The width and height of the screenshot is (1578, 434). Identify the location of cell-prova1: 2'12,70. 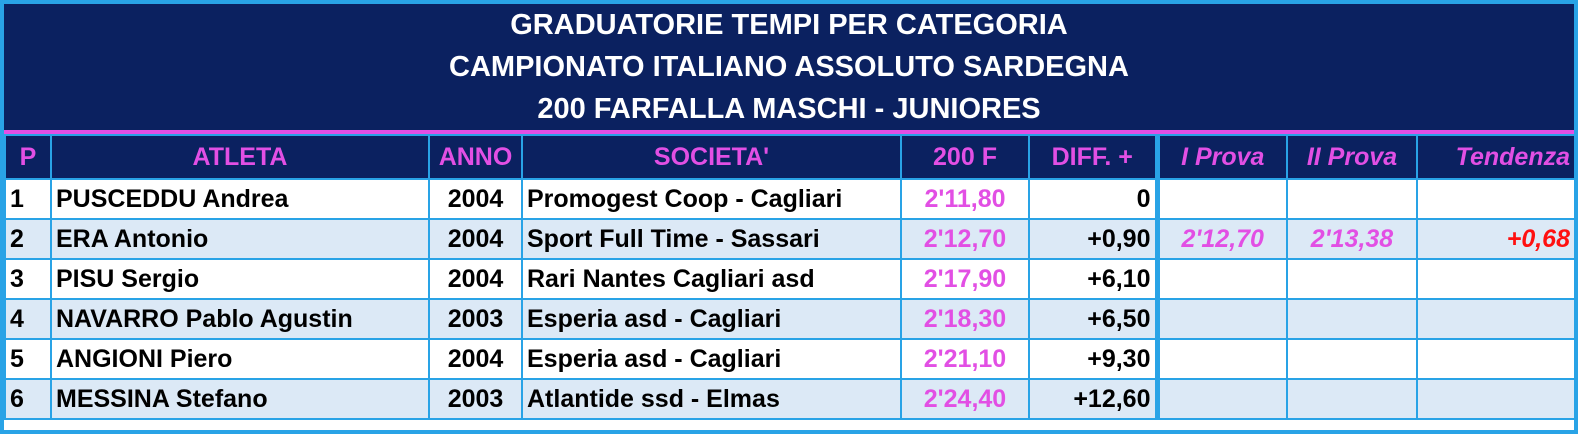
(1222, 239).